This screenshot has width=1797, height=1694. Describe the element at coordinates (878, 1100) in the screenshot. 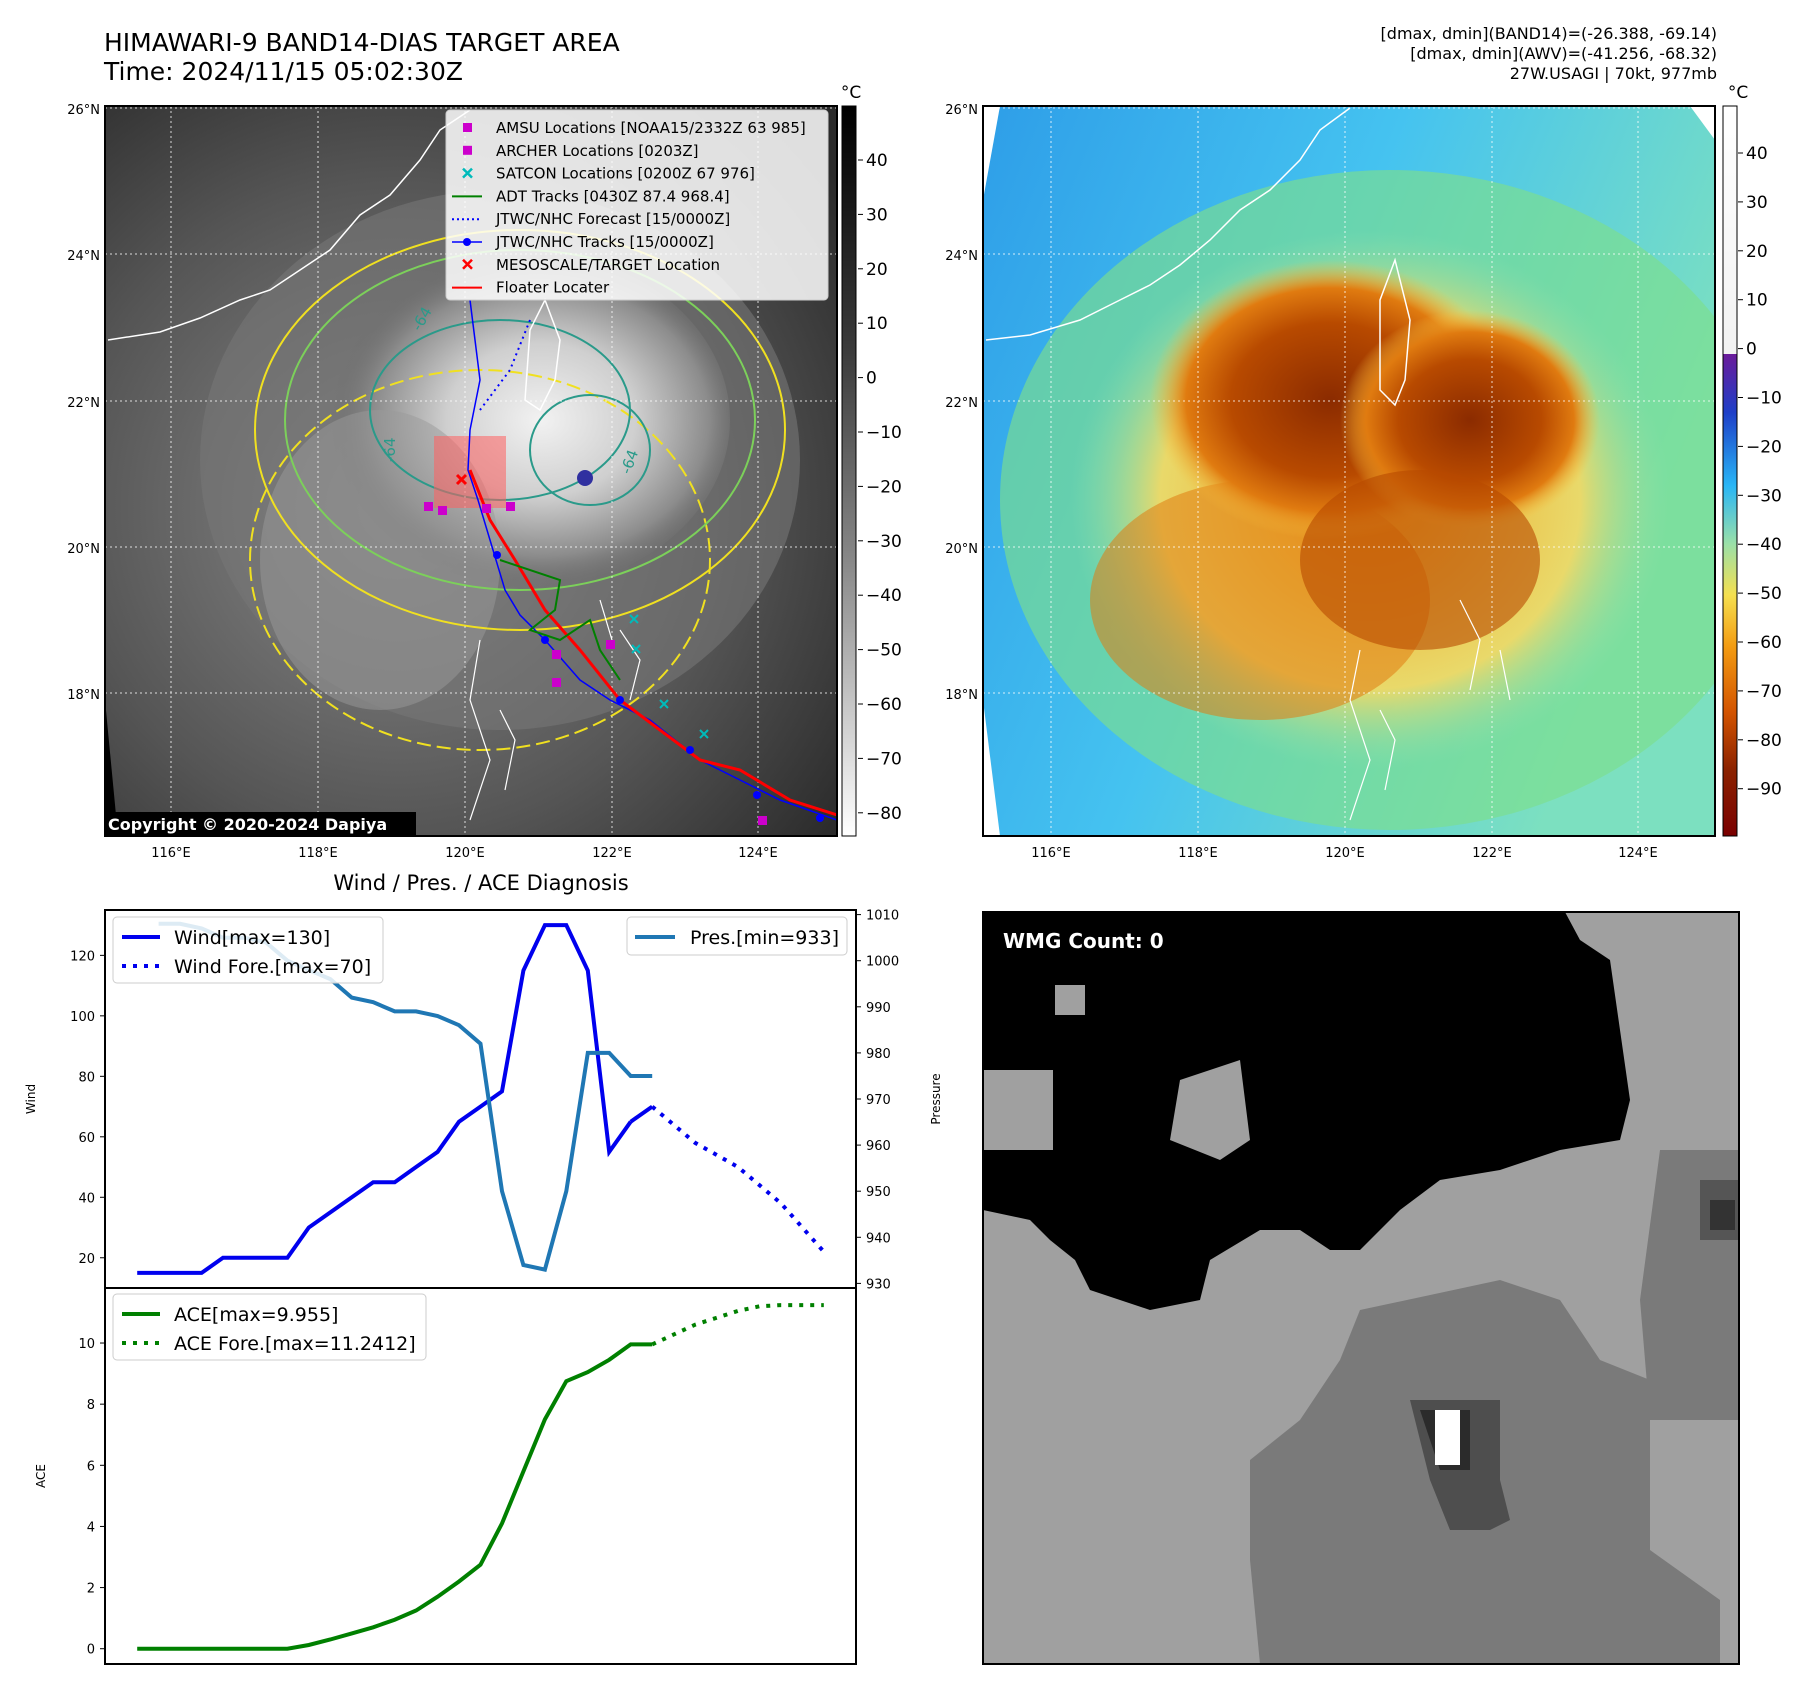

I see `pressure-tick-label: 970` at that location.